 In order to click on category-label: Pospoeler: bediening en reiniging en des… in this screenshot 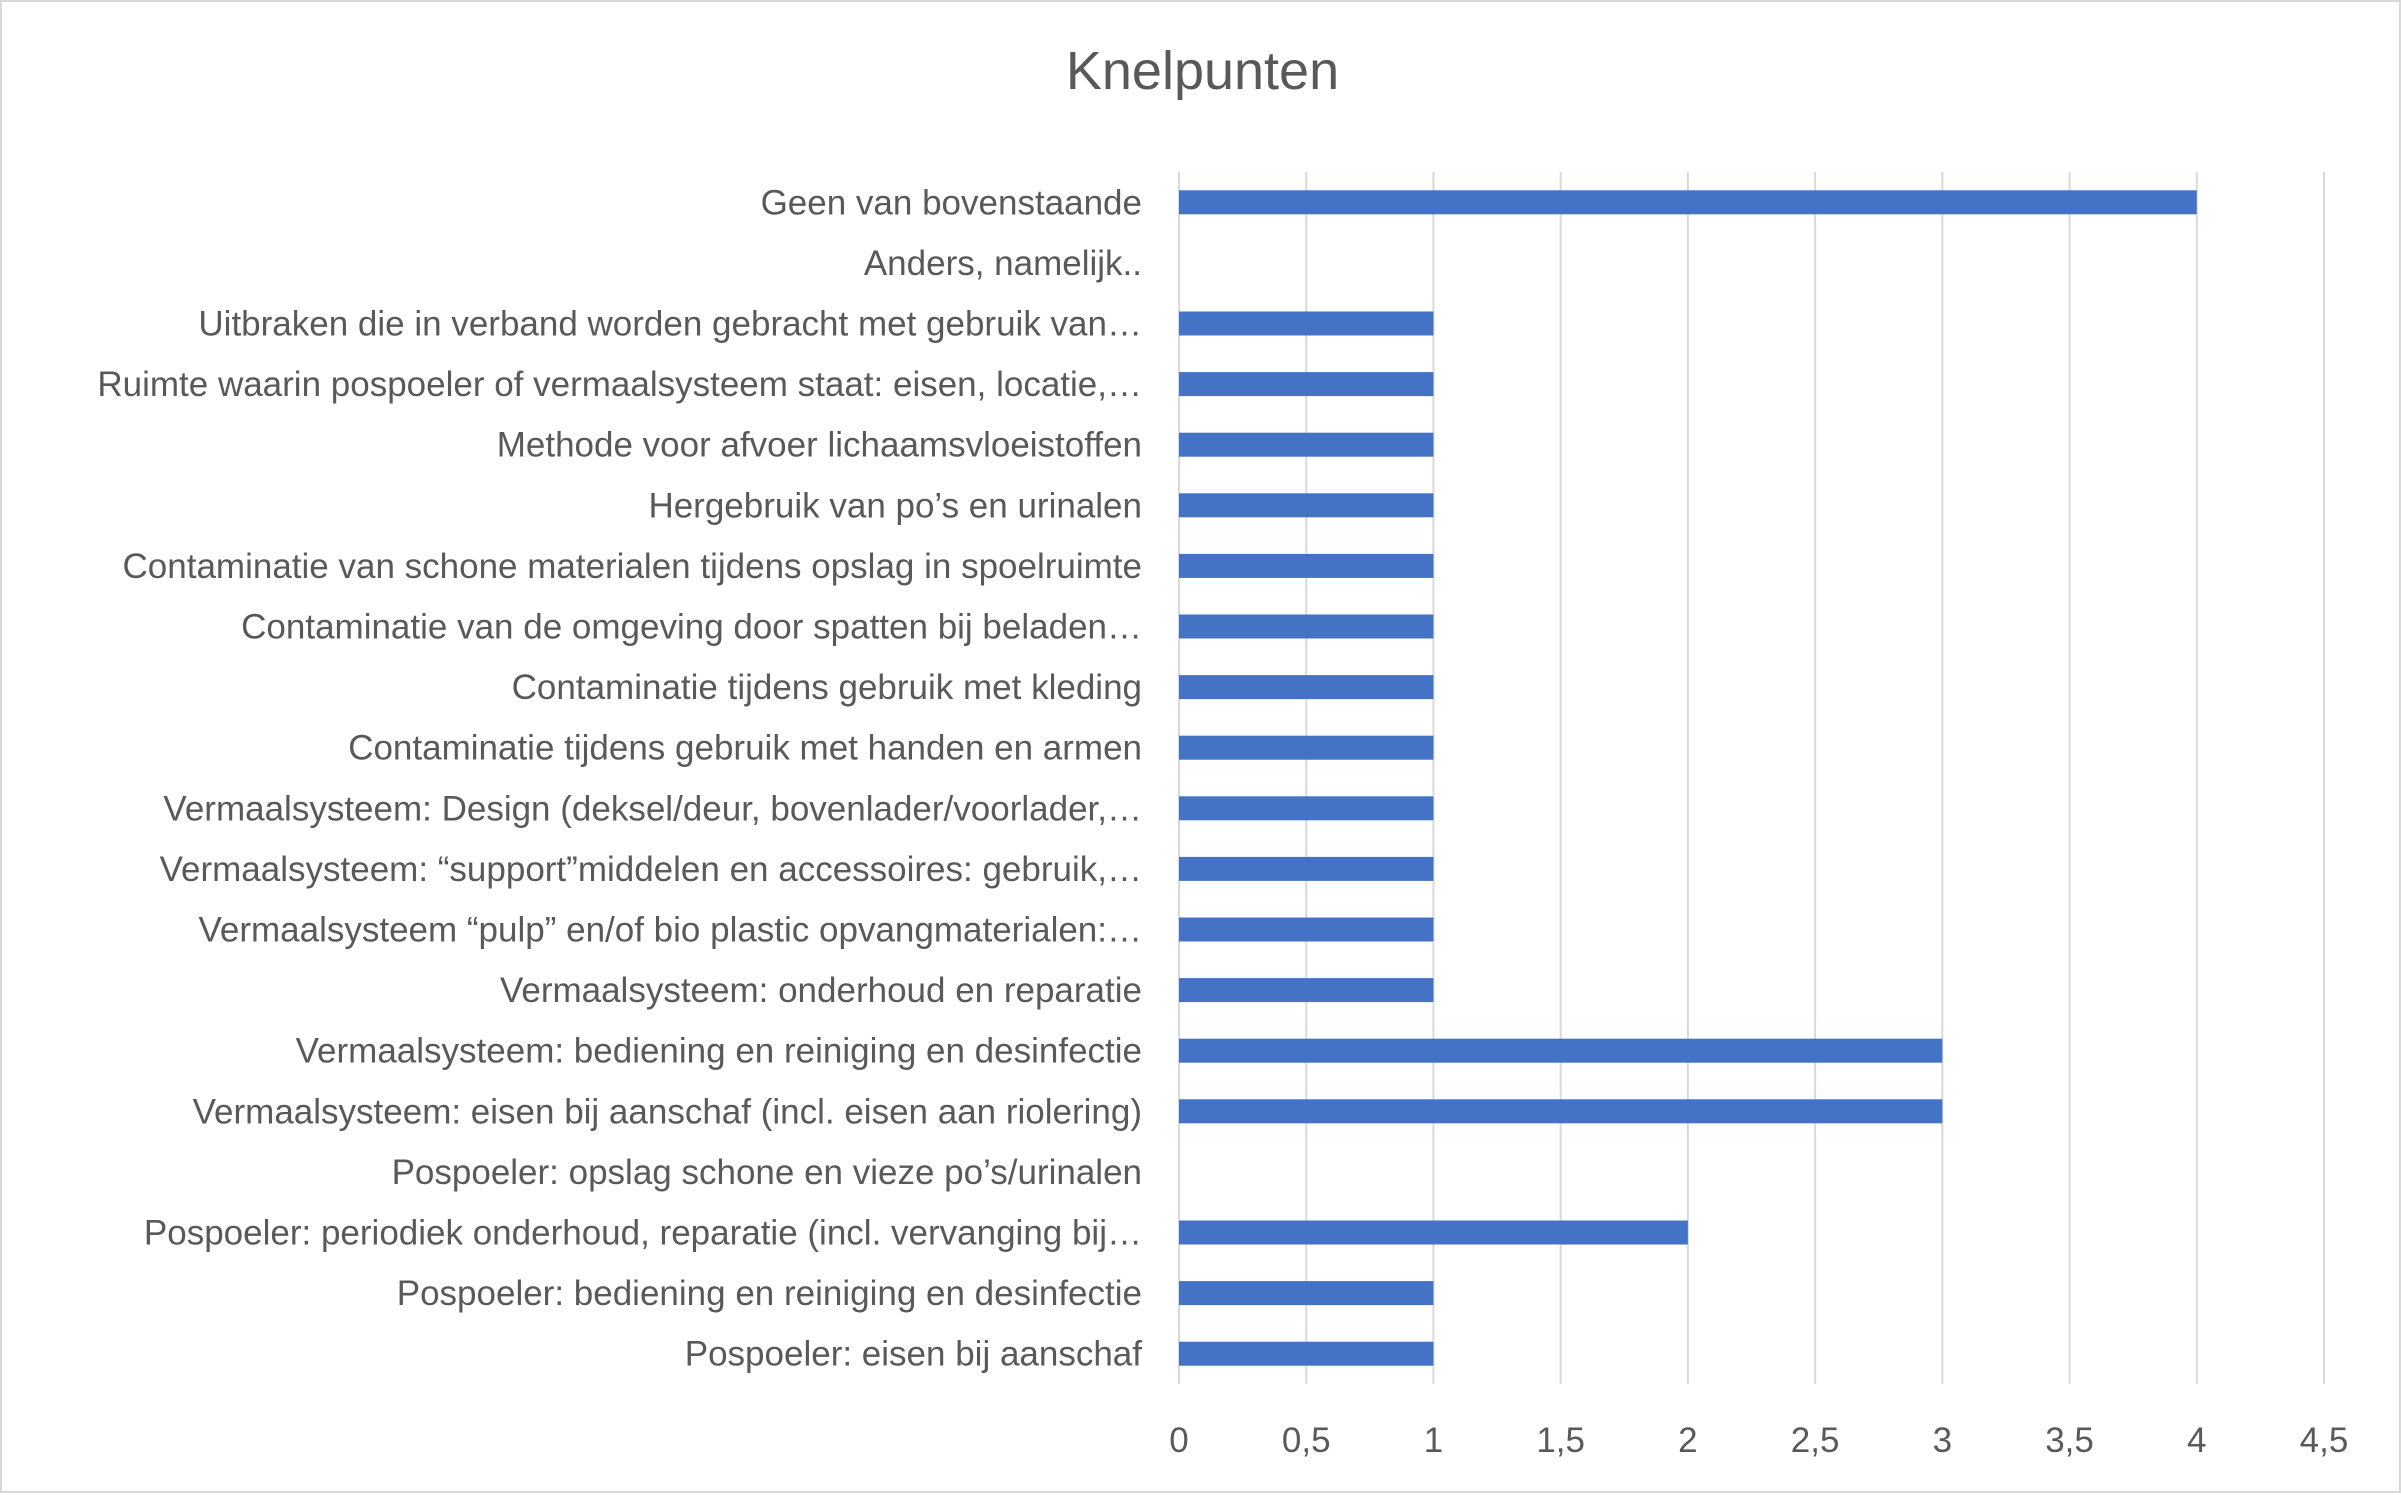, I will do `click(769, 1293)`.